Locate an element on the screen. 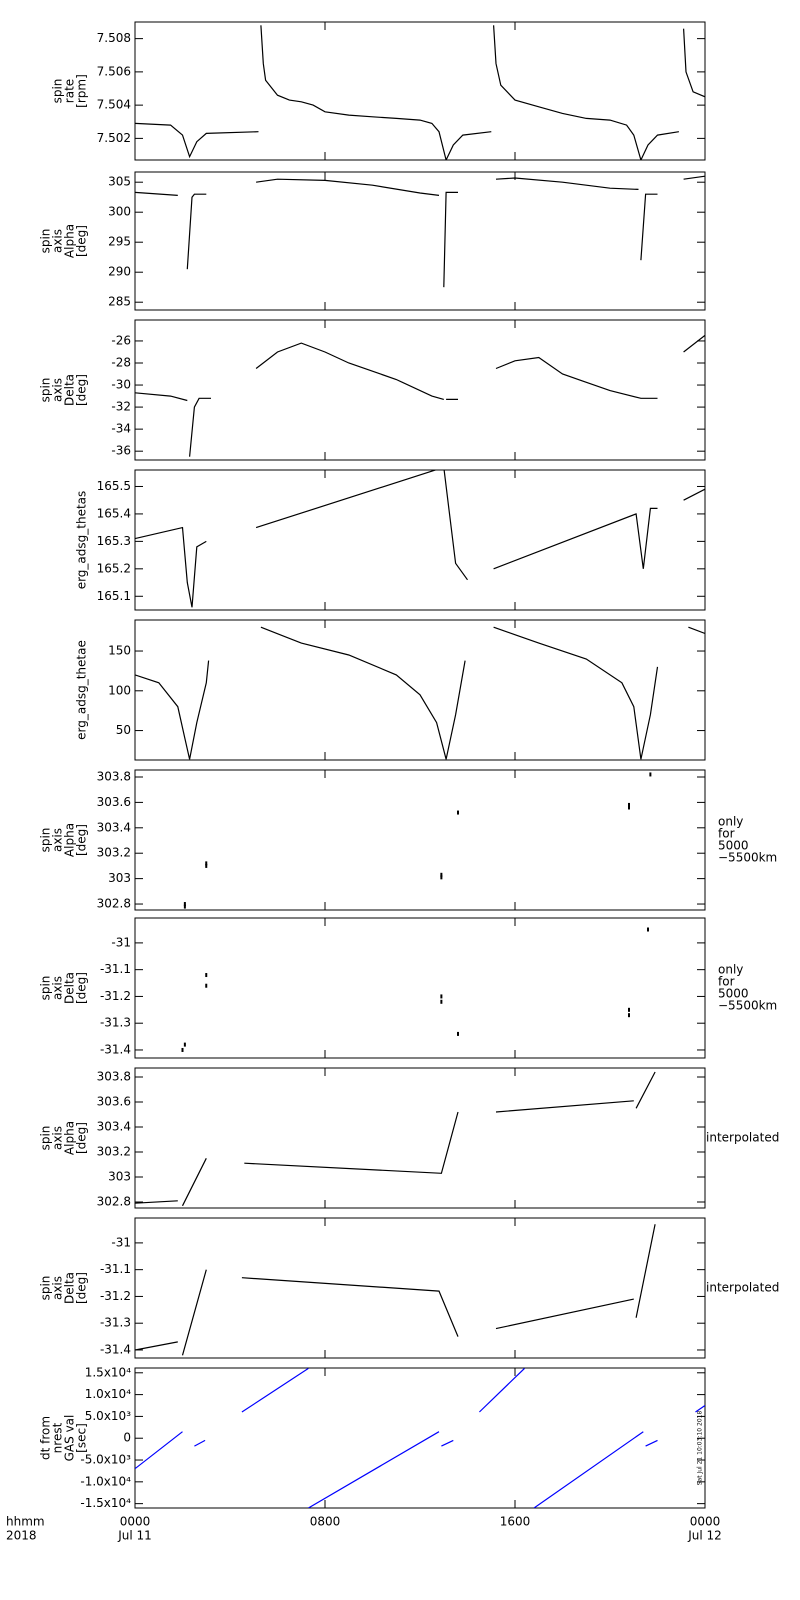  y-tick-label: -36 is located at coordinates (121, 451).